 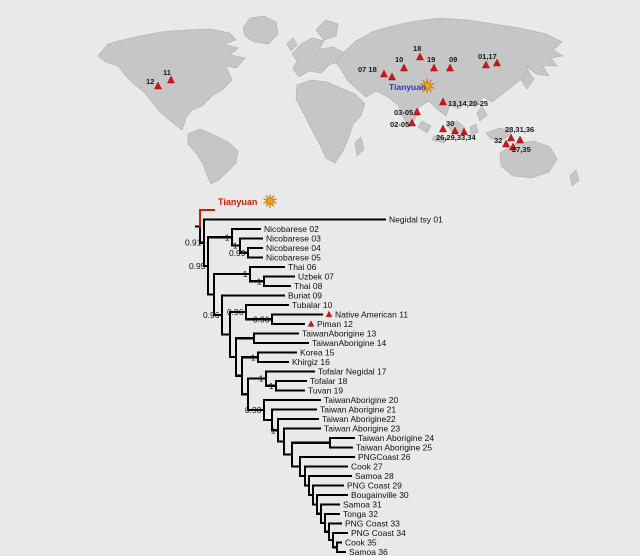 I want to click on taxon-label: Bougainville 30, so click(x=380, y=495).